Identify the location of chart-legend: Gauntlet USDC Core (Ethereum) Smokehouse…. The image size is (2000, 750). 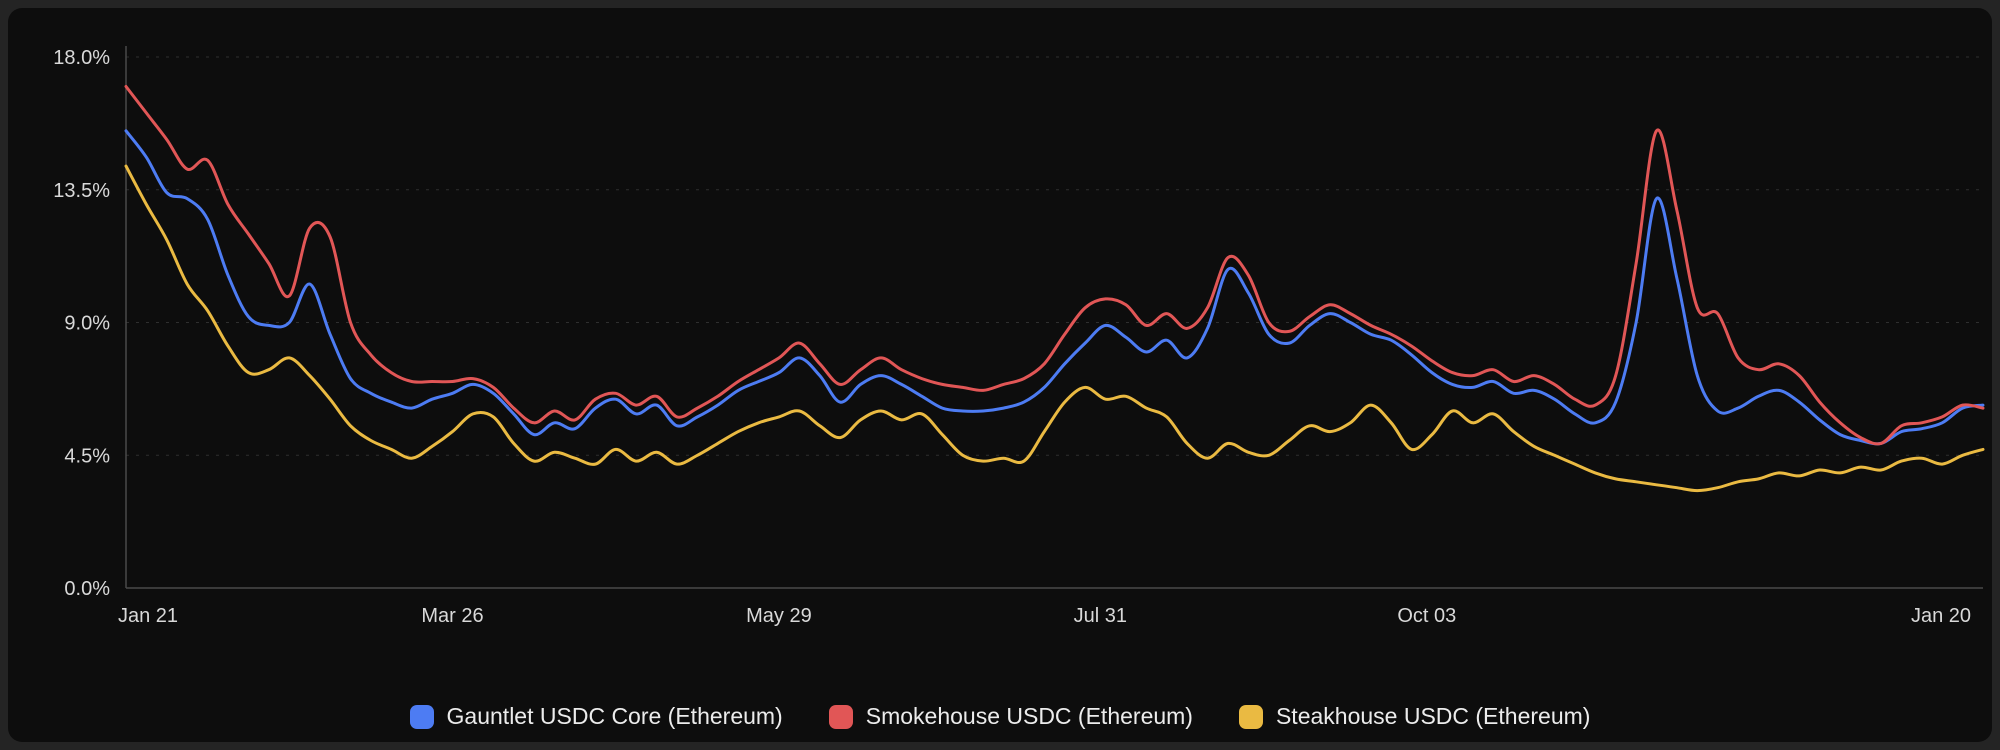
(1000, 716).